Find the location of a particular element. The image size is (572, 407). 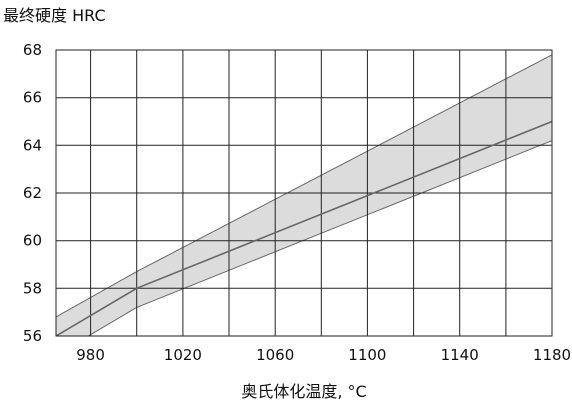

x-tick-labels: 980 1020 1060 1100 1140 1180 is located at coordinates (323, 355).